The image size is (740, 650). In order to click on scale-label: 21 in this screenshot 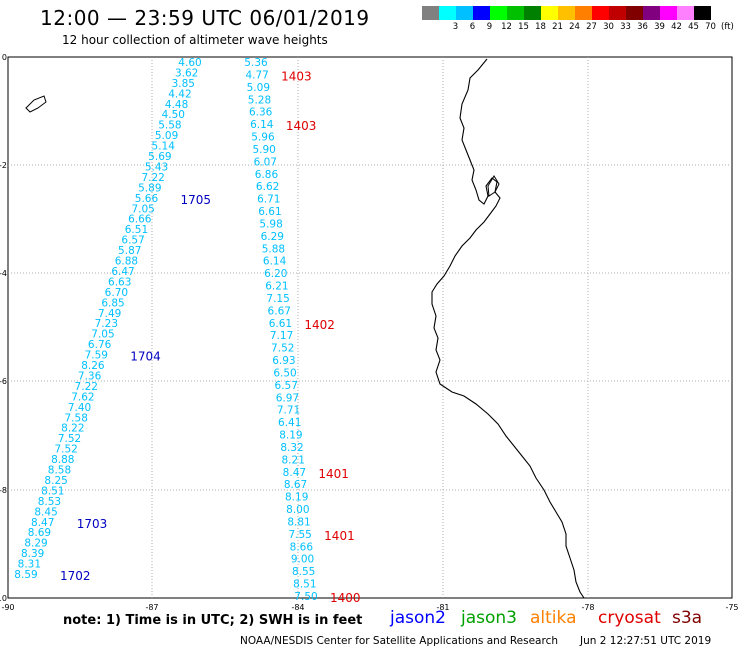, I will do `click(557, 27)`.